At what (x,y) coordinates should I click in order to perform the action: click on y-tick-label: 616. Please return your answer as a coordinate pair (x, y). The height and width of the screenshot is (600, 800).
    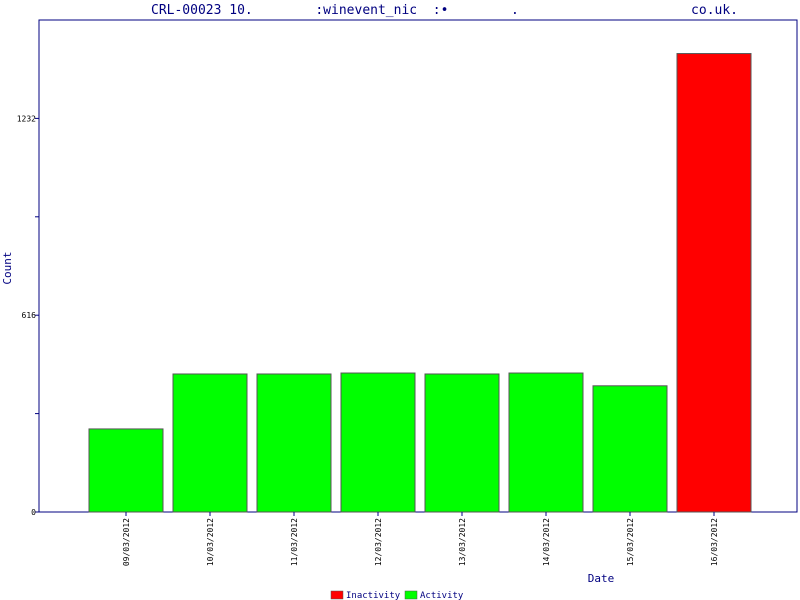
    Looking at the image, I should click on (29, 315).